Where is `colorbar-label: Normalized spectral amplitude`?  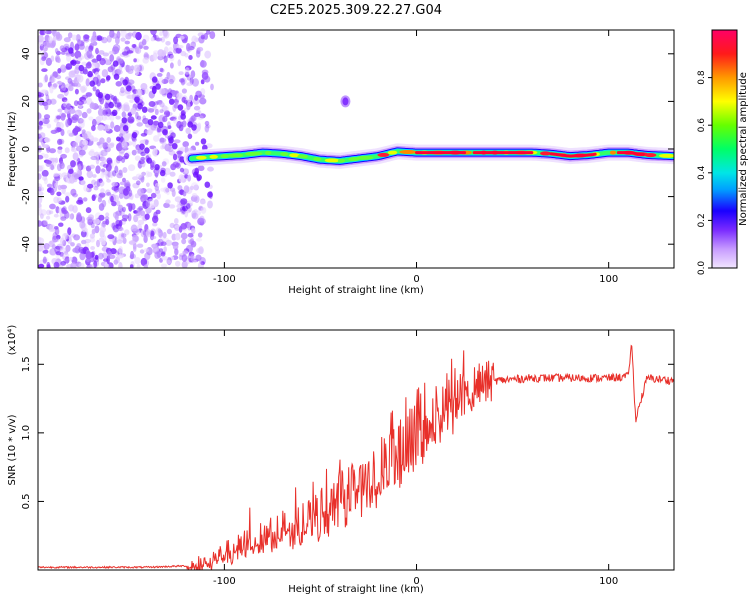
colorbar-label: Normalized spectral amplitude is located at coordinates (743, 149).